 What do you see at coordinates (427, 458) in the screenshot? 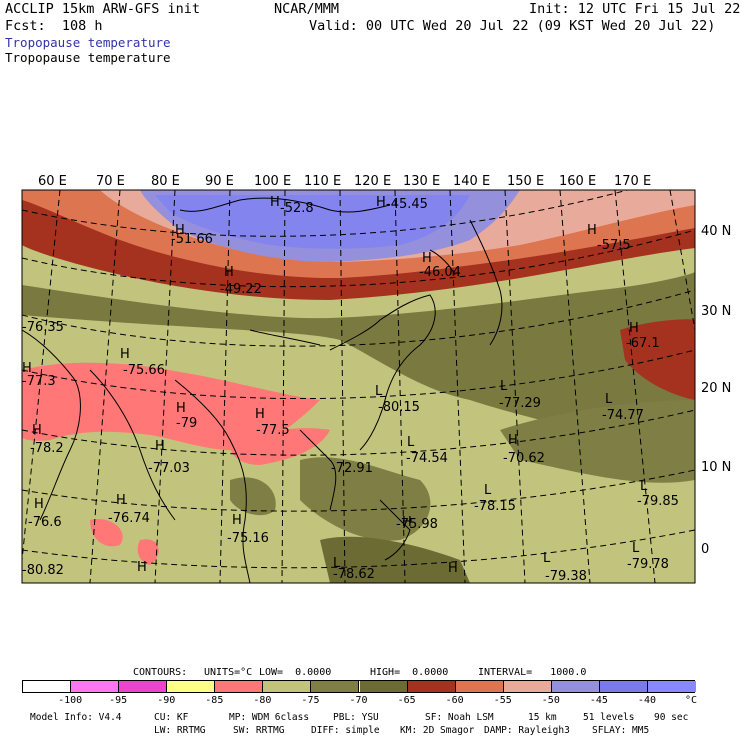
I see `map-value-label: -74.54` at bounding box center [427, 458].